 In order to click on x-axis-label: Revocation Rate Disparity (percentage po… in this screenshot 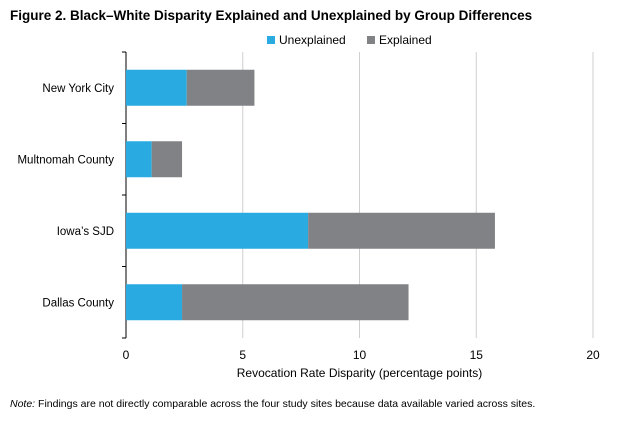, I will do `click(359, 373)`.